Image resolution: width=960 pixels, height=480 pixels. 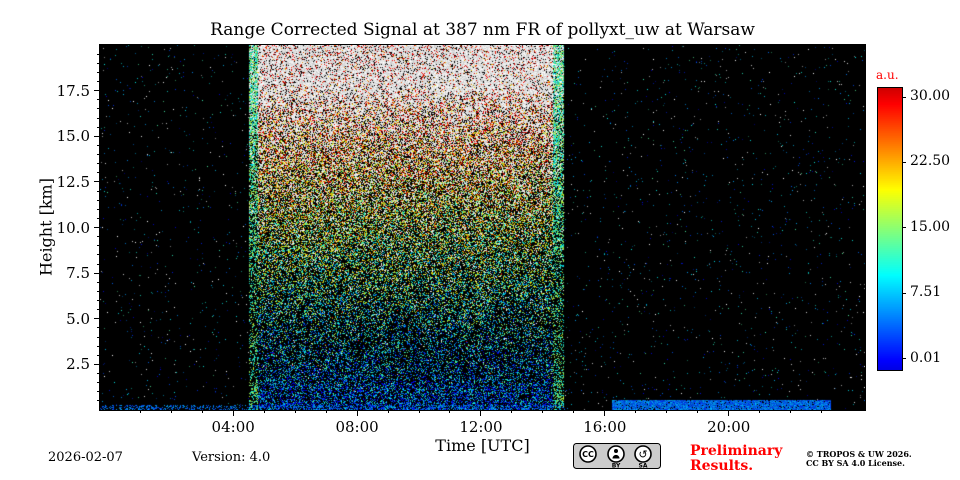 I want to click on colorbar-tick-label: 22.50, so click(x=930, y=161).